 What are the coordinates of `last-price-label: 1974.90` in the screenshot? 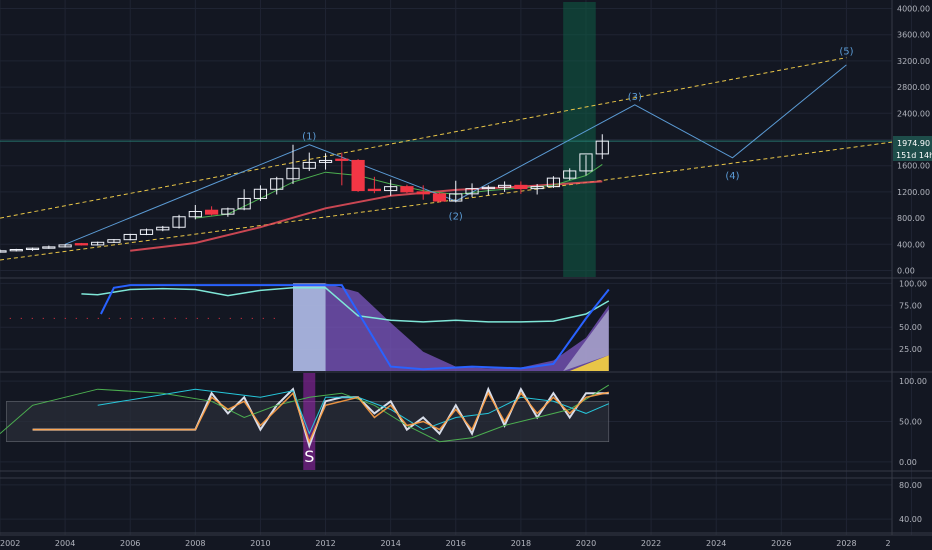 It's located at (913, 143).